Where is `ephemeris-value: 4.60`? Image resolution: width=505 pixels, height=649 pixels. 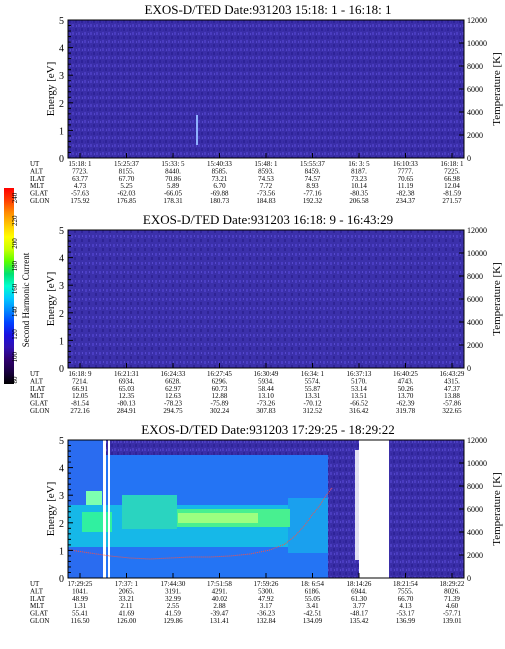 ephemeris-value: 4.60 is located at coordinates (452, 606).